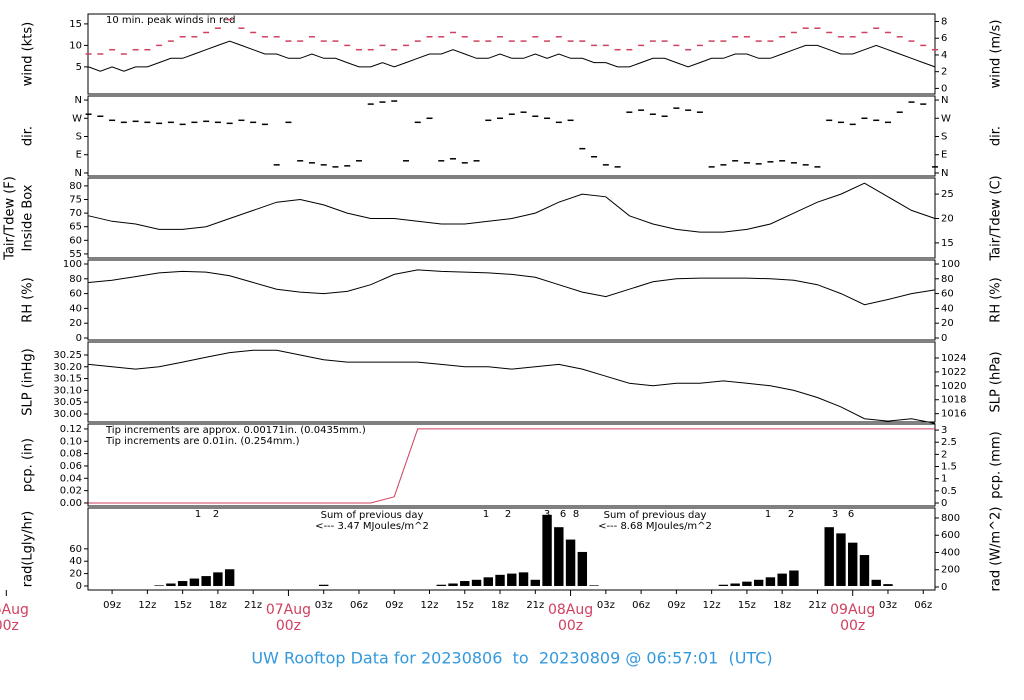  I want to click on y2-tick-label: 600, so click(950, 535).